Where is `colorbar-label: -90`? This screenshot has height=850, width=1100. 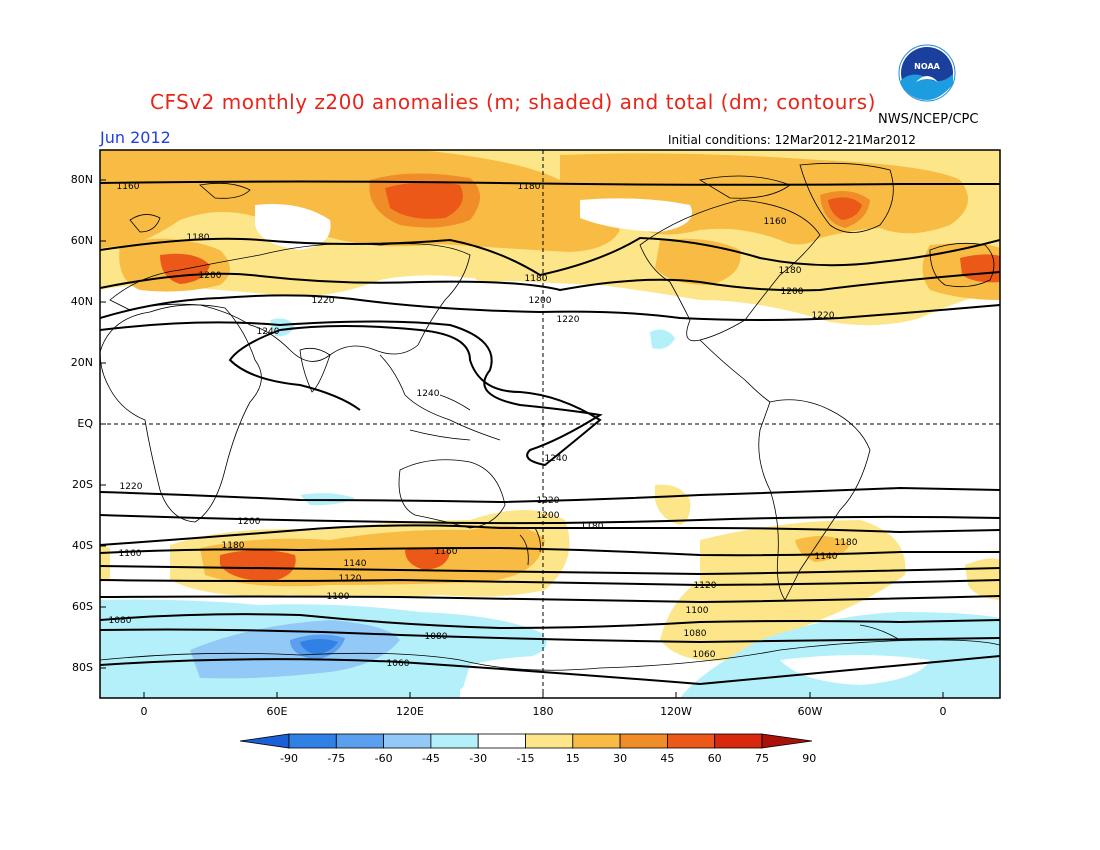 colorbar-label: -90 is located at coordinates (289, 758).